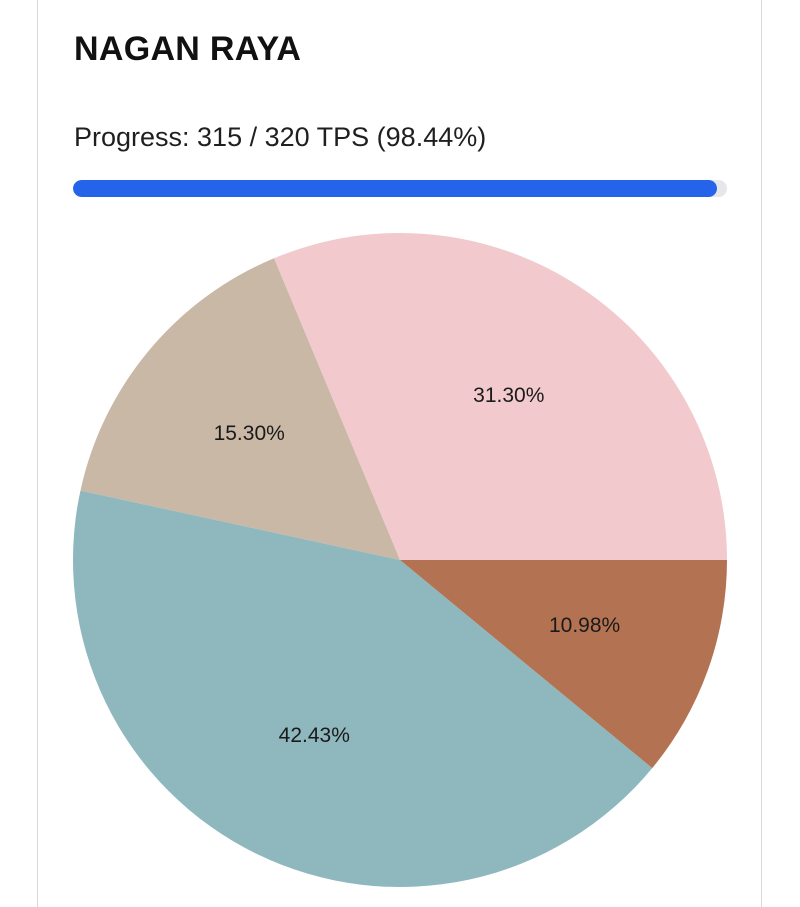 This screenshot has width=800, height=907. Describe the element at coordinates (280, 137) in the screenshot. I see `progress-label: Progress: 315 / 320 TPS (98.44%)` at that location.